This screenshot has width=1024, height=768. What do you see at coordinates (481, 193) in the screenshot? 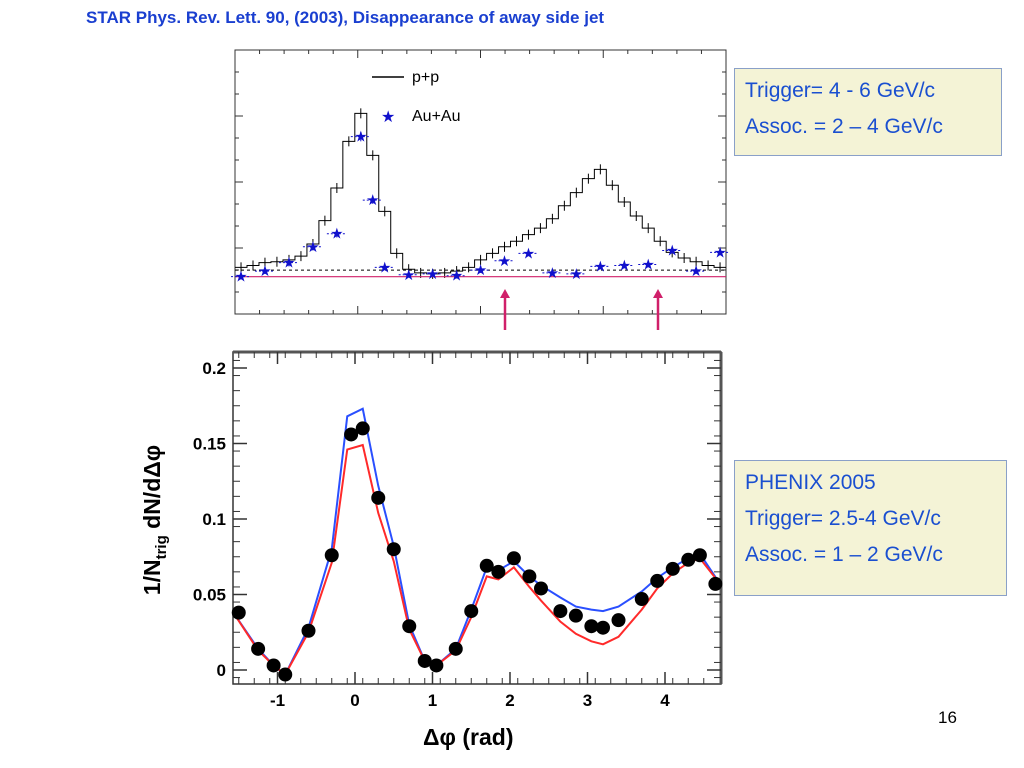
I see `pp-step-histogram` at bounding box center [481, 193].